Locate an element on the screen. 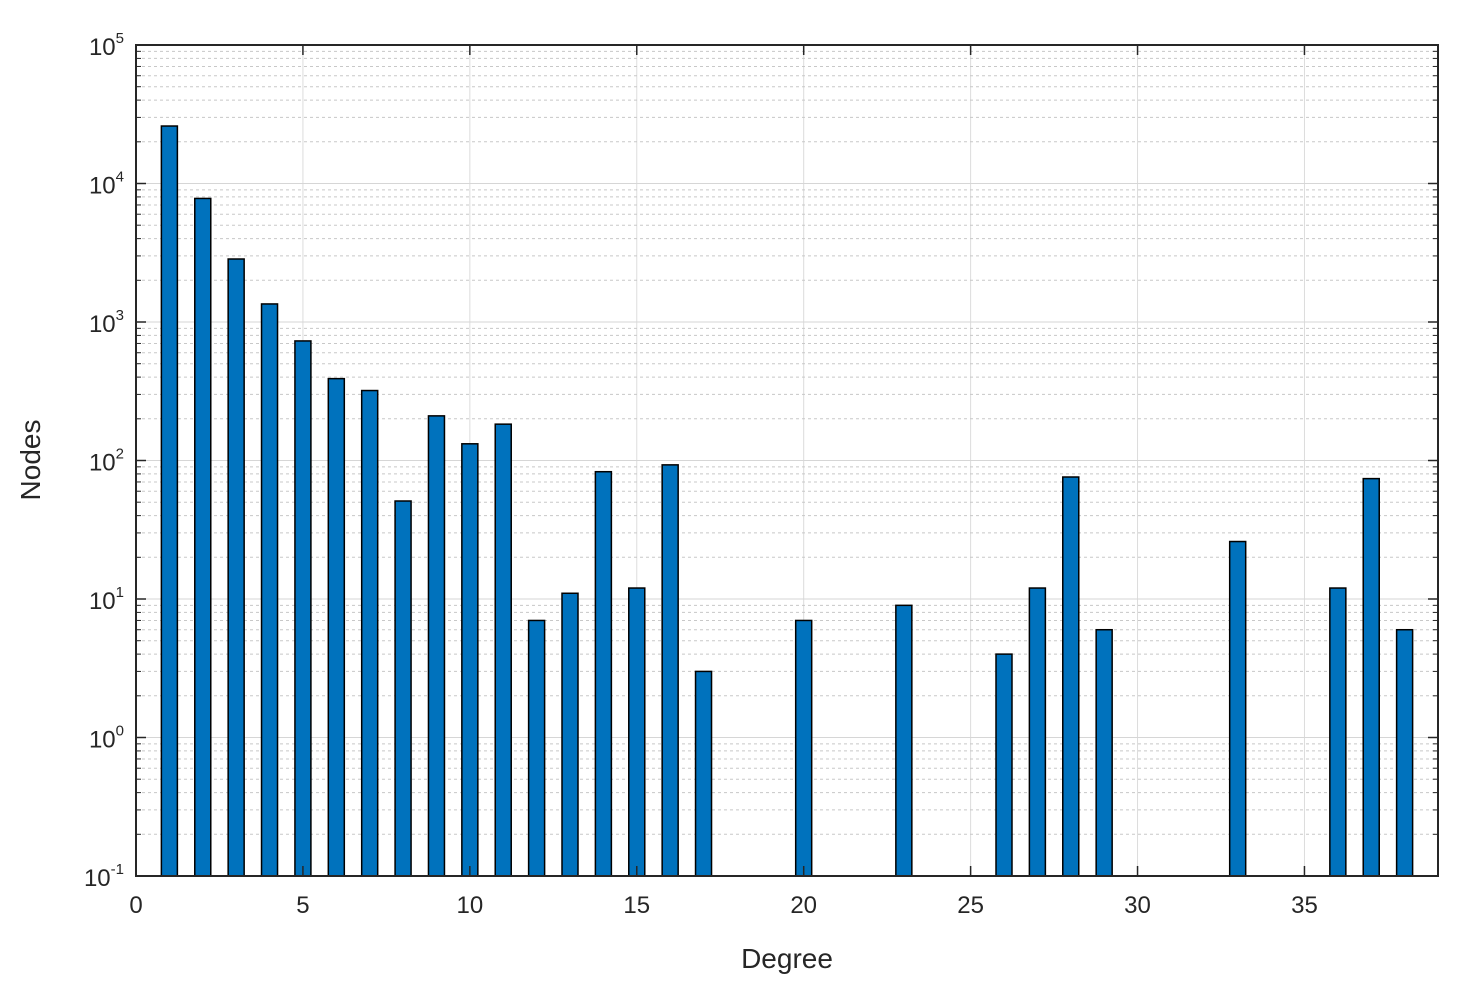 The width and height of the screenshot is (1463, 996). y-tick-label-exponent: -1 is located at coordinates (117, 869).